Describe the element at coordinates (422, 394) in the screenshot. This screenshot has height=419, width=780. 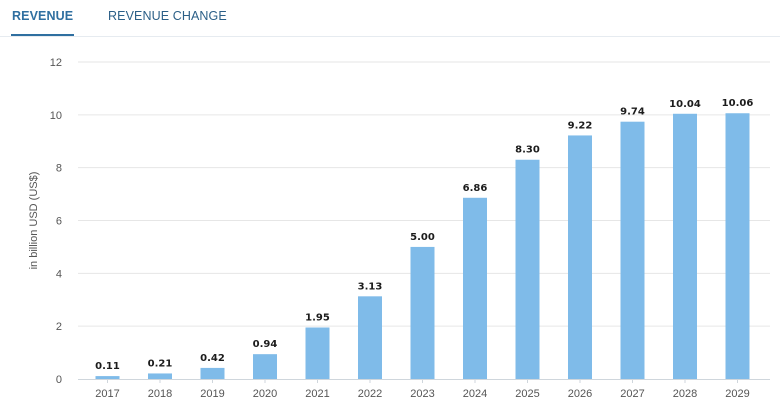
I see `x-tick-label: 2023` at that location.